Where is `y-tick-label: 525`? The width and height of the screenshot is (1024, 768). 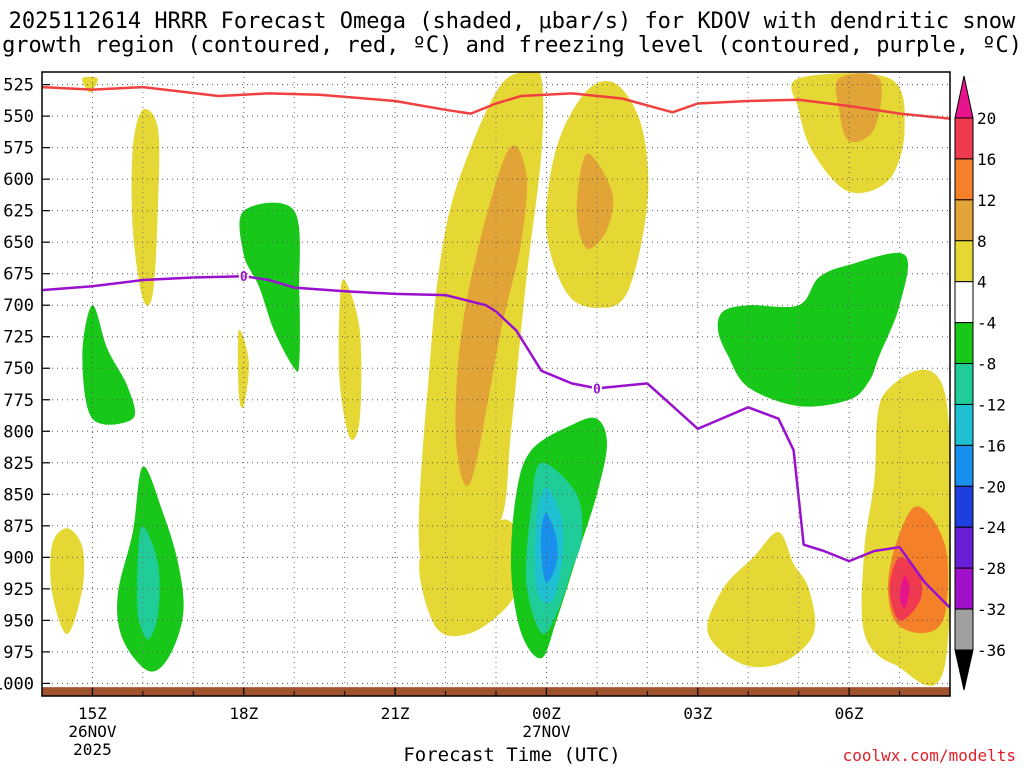
y-tick-label: 525 is located at coordinates (18, 86).